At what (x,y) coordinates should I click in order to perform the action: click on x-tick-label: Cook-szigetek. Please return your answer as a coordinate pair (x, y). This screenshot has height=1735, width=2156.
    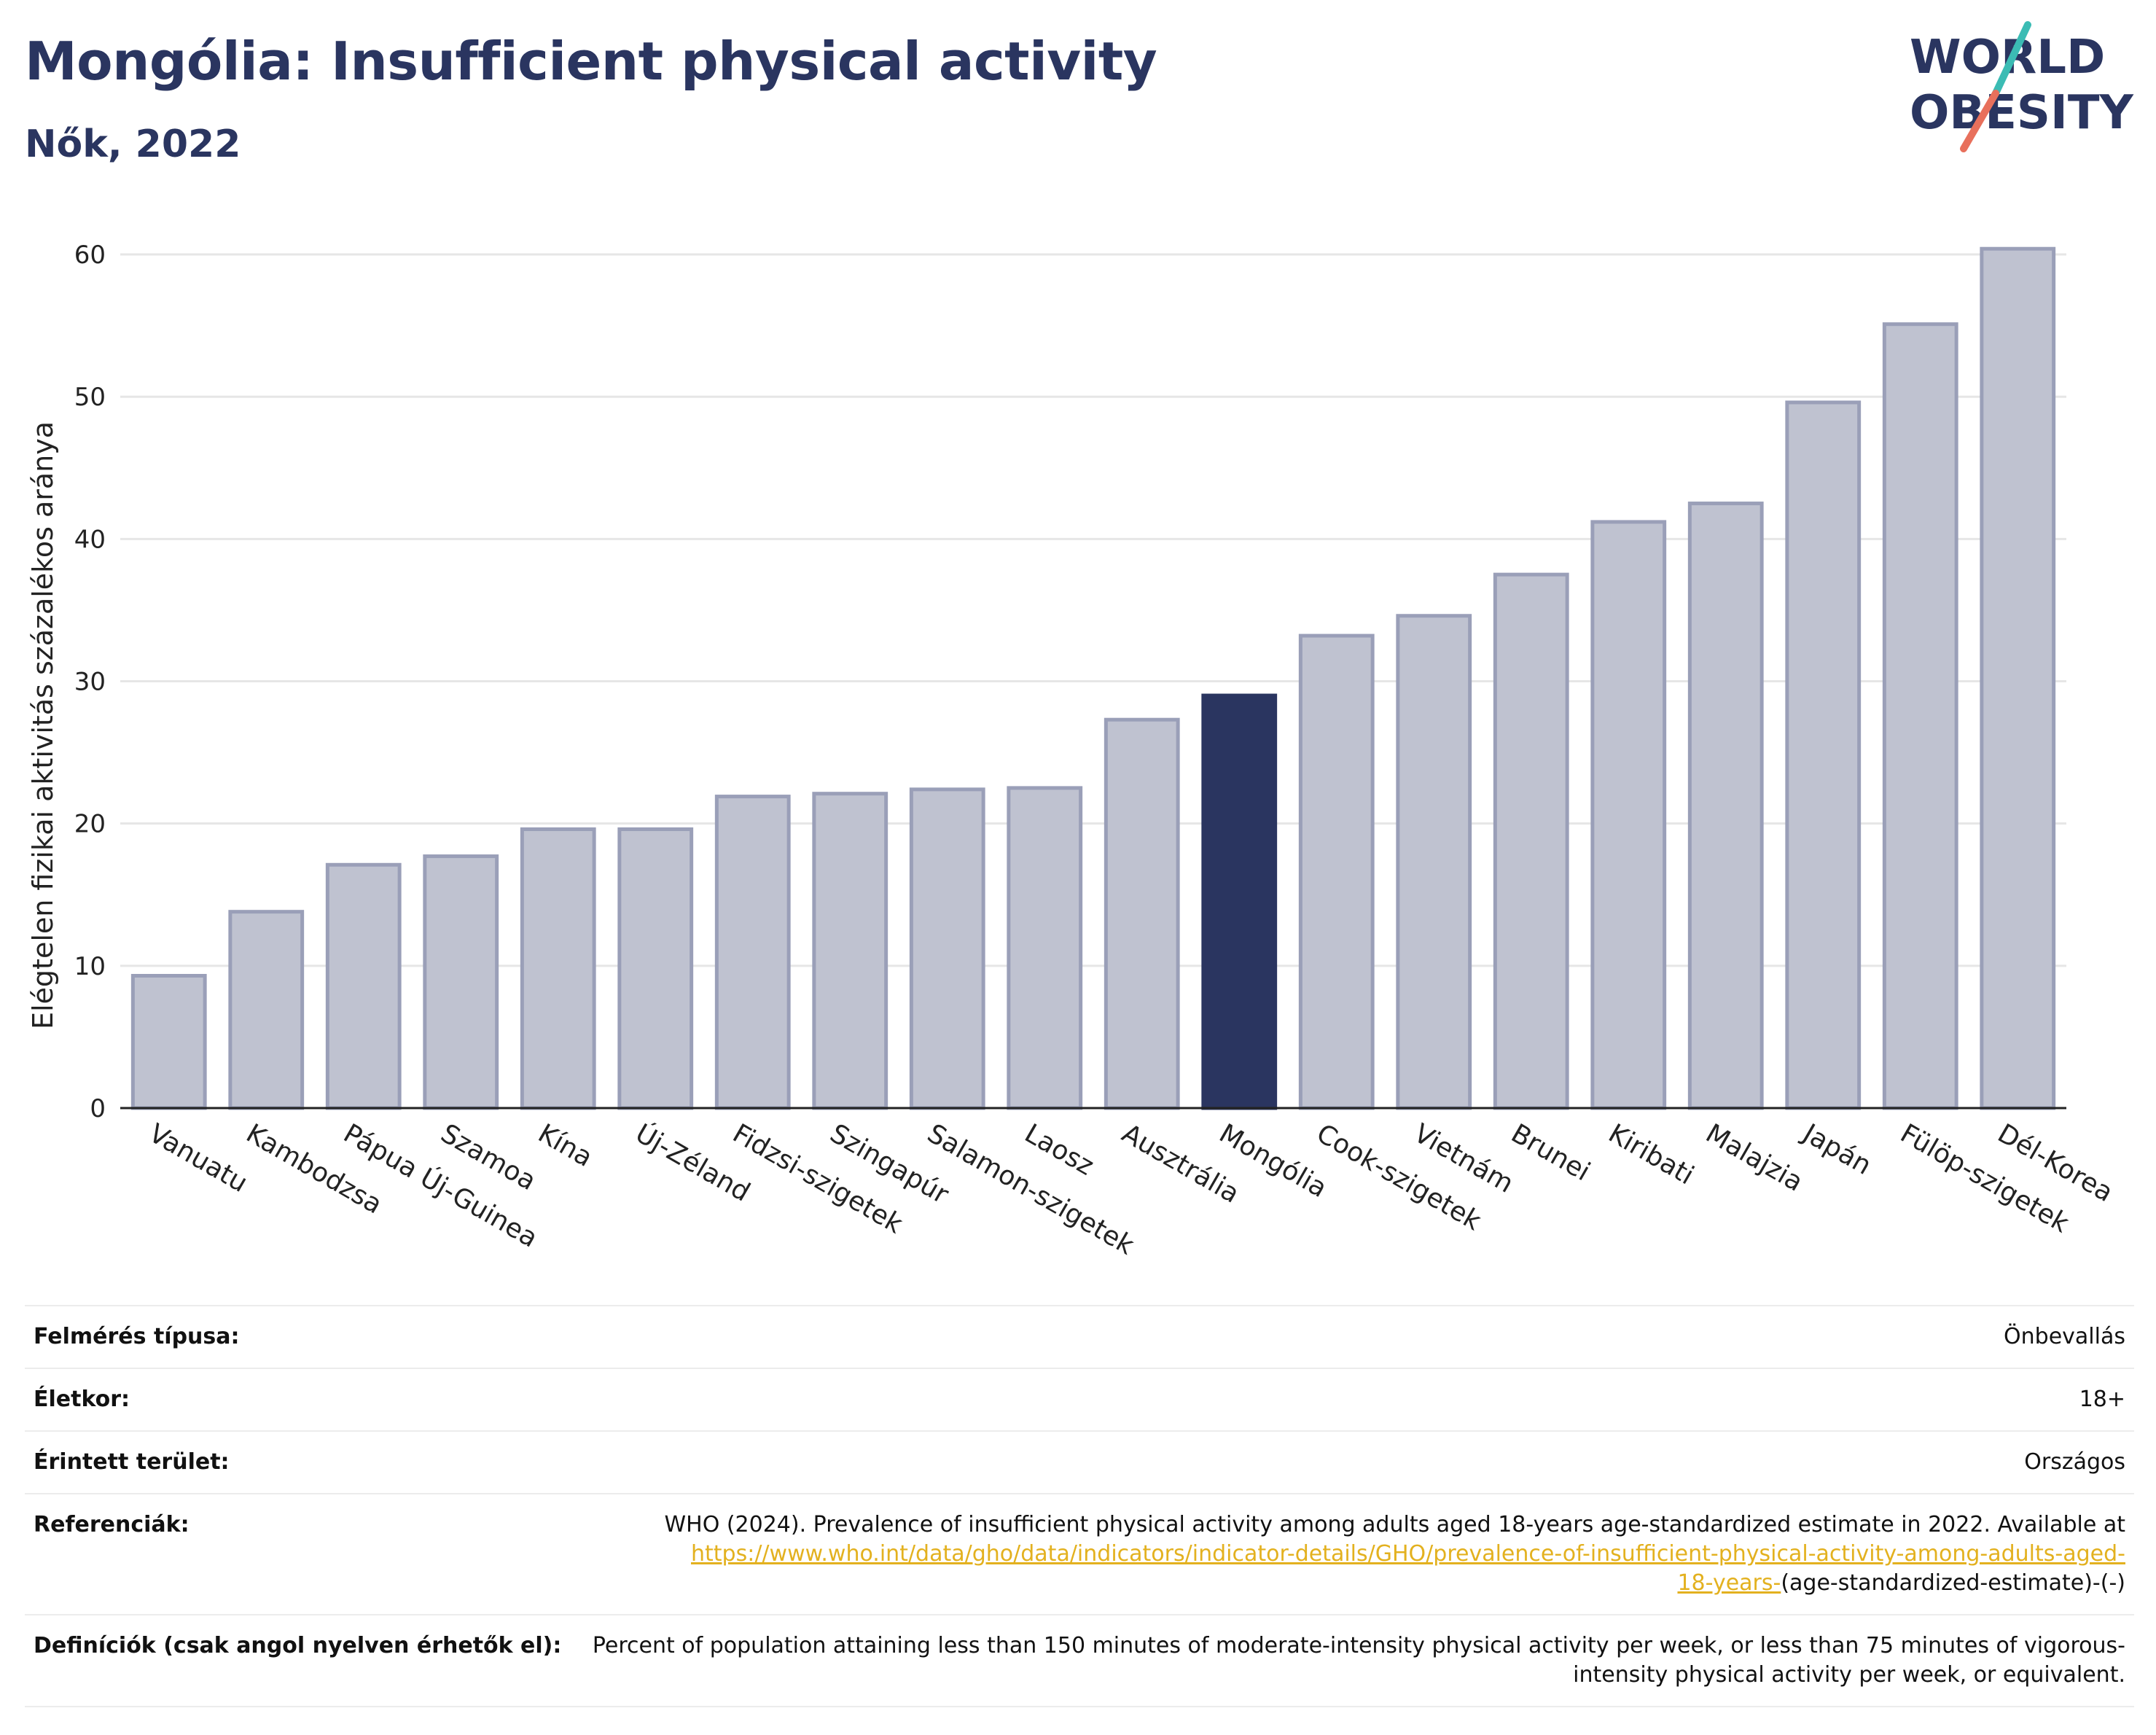
    Looking at the image, I should click on (1399, 1177).